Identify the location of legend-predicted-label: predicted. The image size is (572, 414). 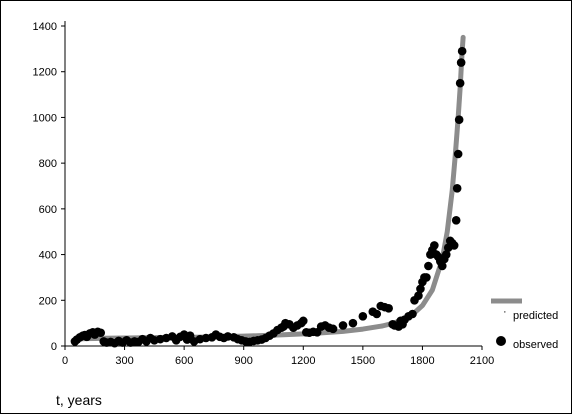
(535, 316).